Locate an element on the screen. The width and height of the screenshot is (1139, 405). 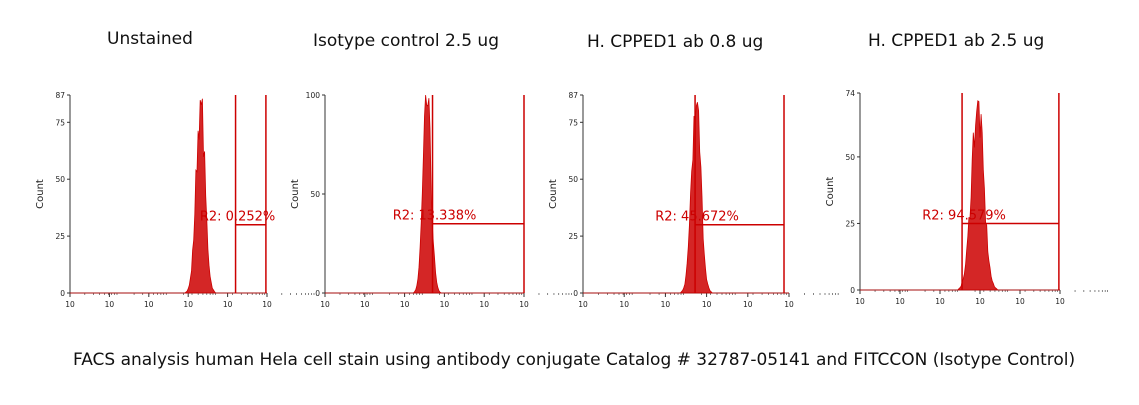
panel-title-cpped1-2-5ug: H. CPPED1 ab 2.5 ug is located at coordinates (956, 41).